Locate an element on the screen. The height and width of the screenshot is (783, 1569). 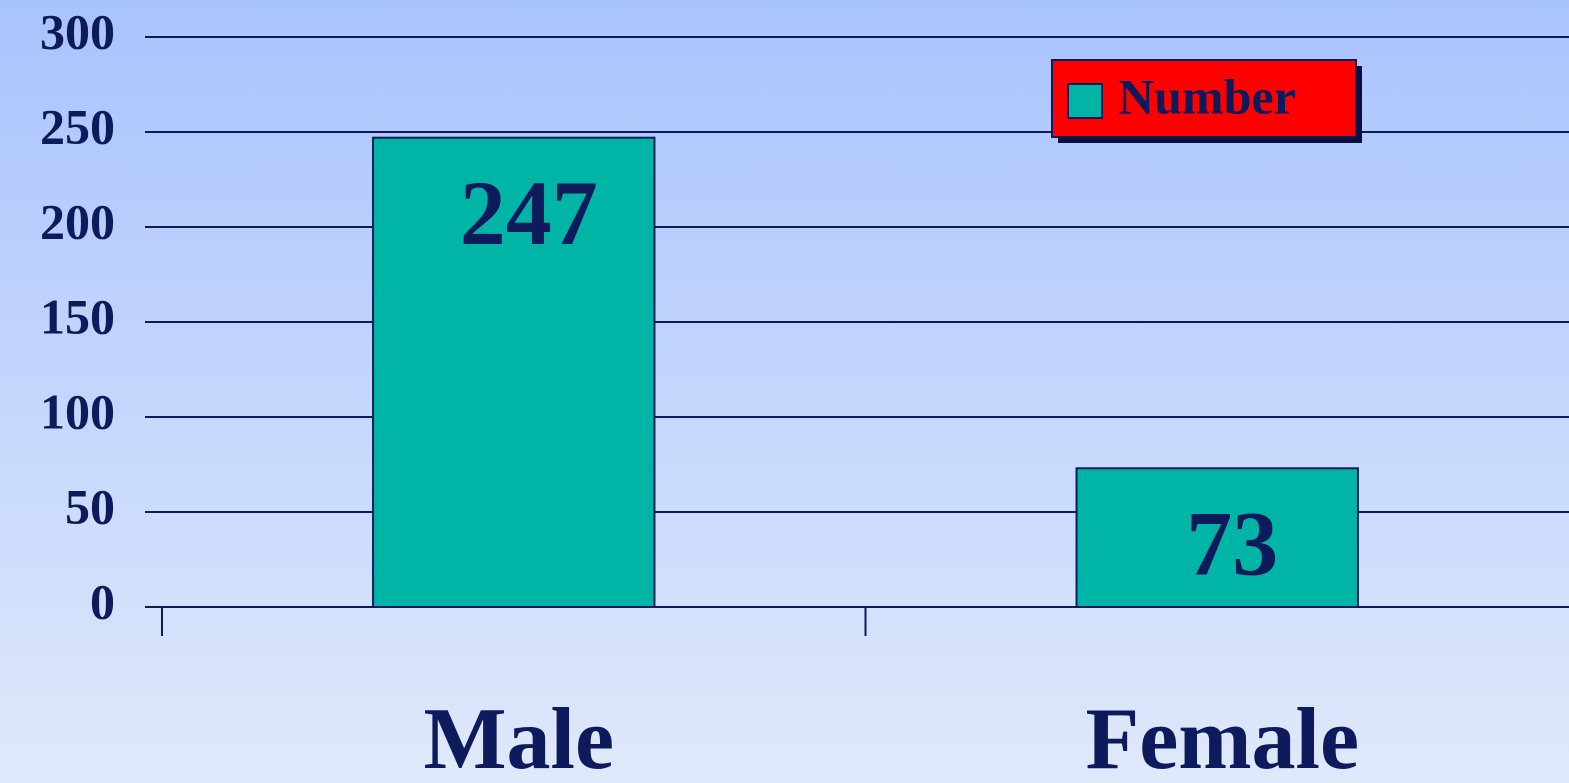
legend-swatch is located at coordinates (1085, 101).